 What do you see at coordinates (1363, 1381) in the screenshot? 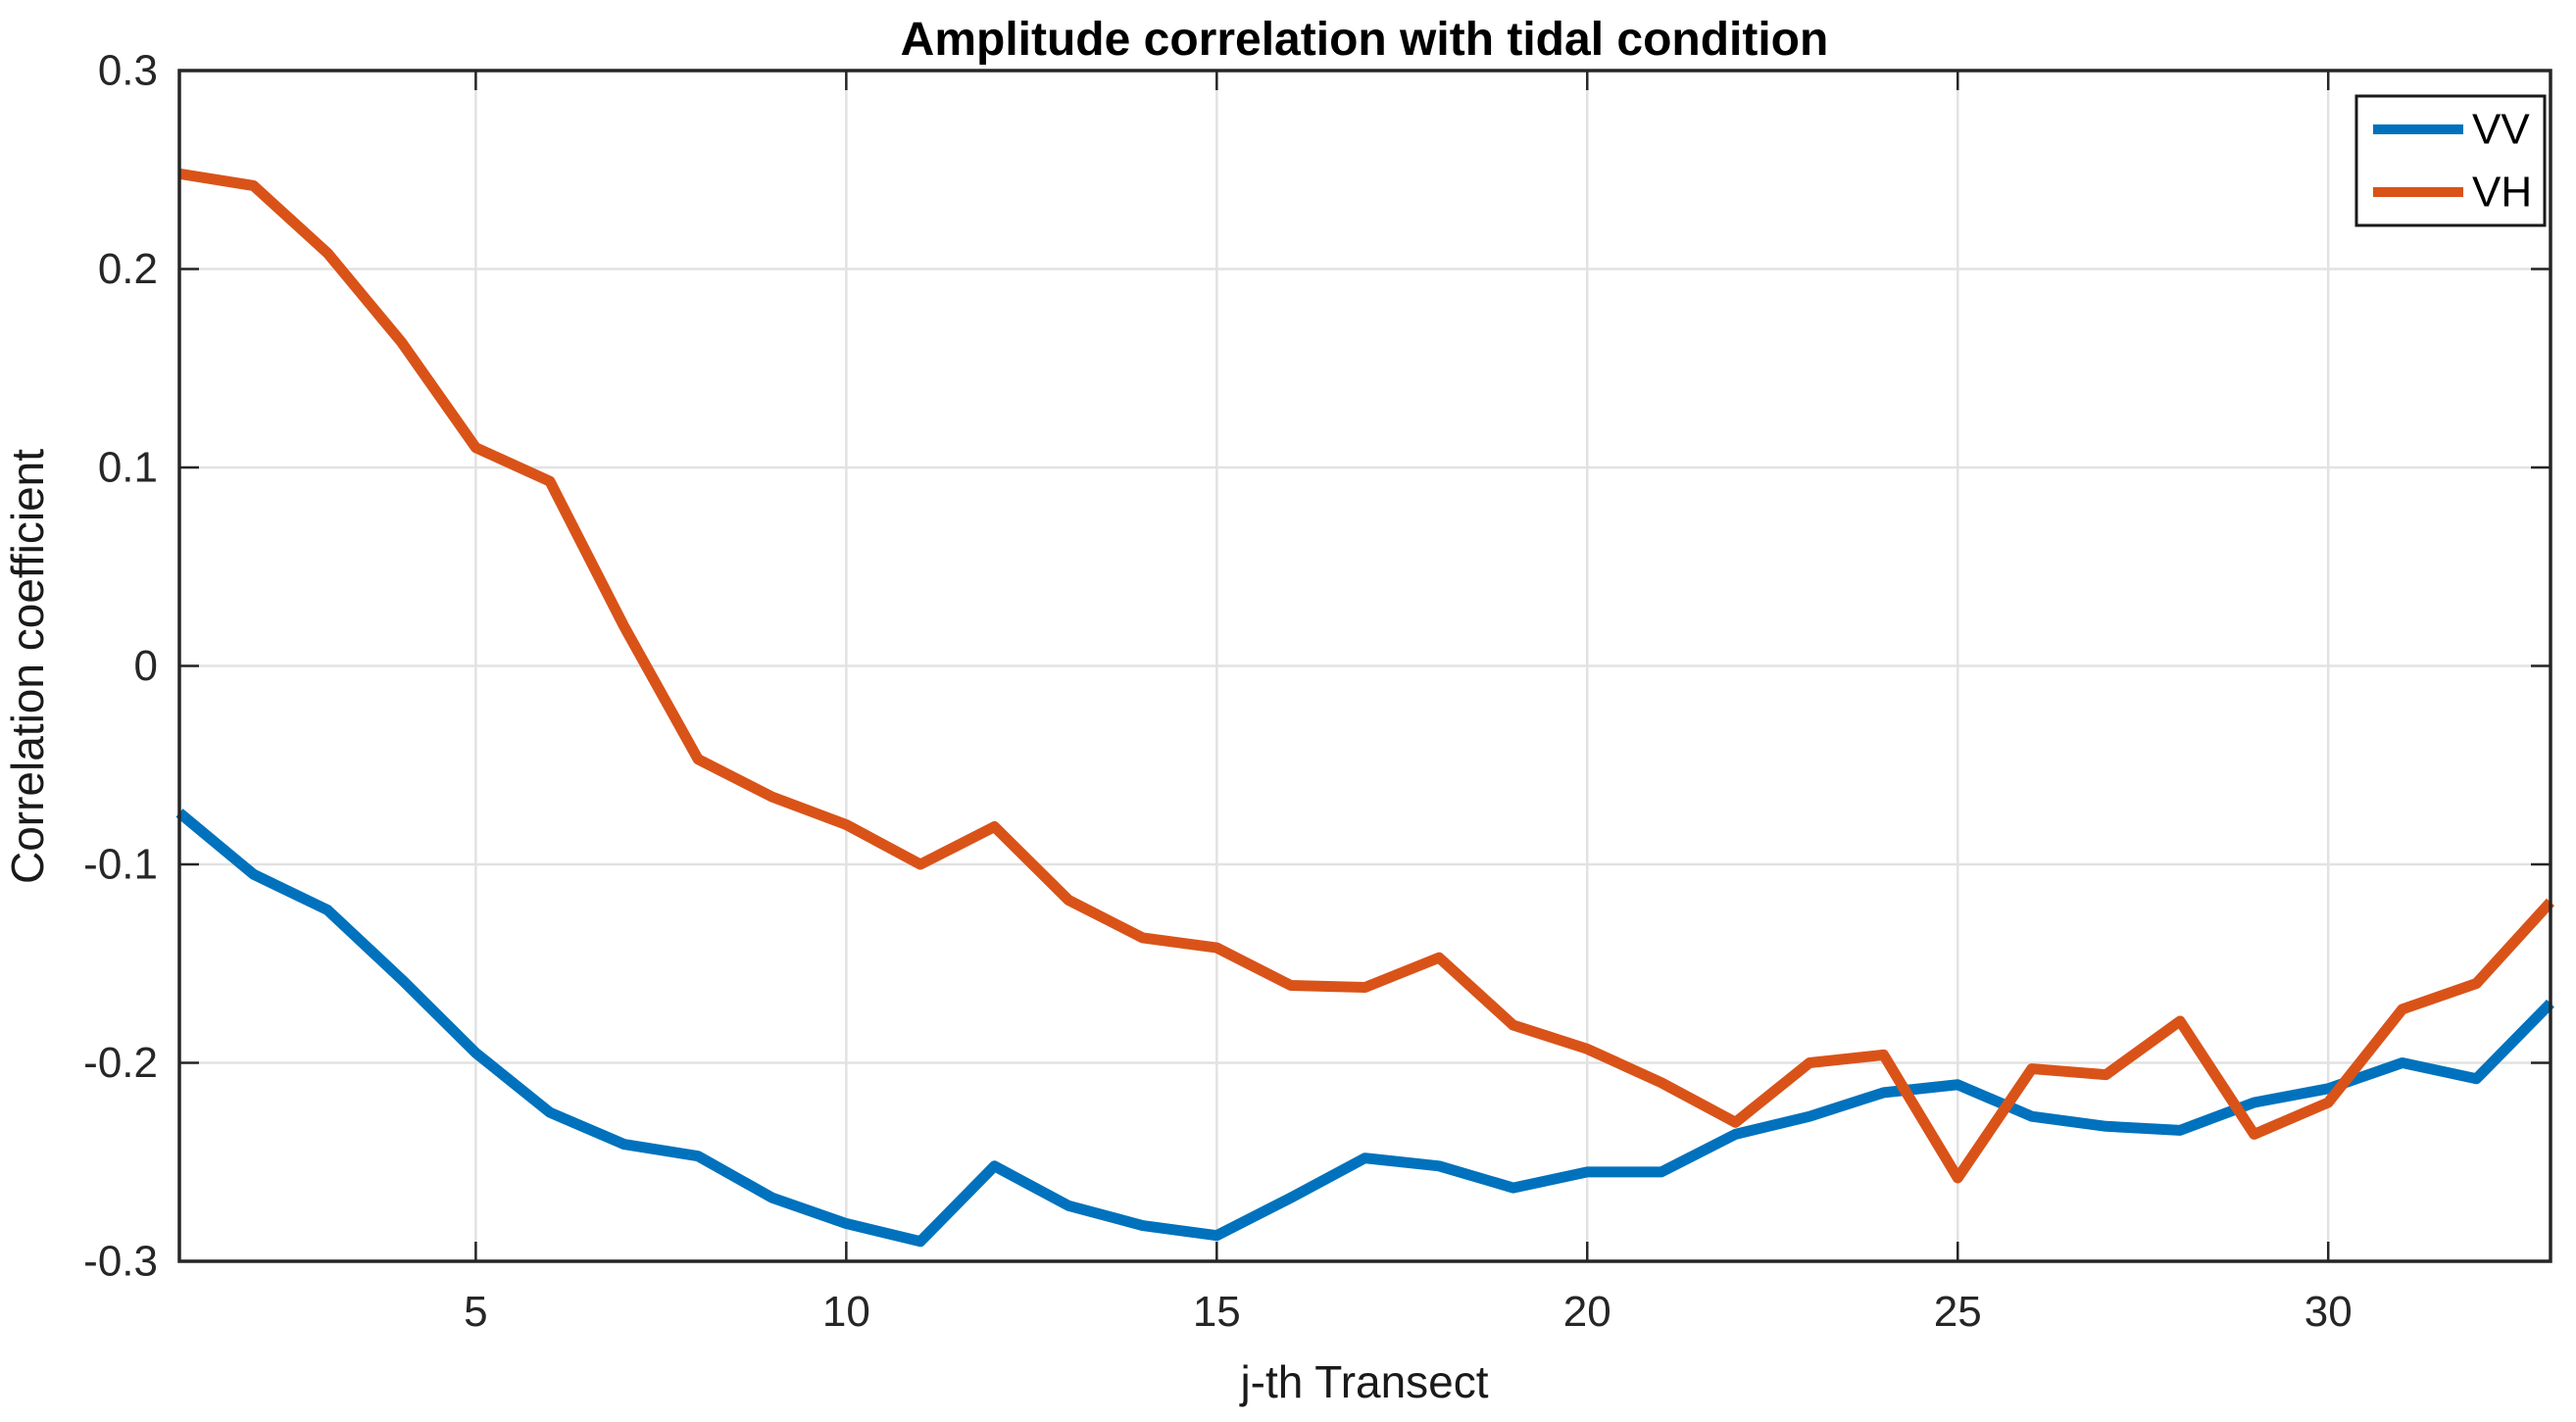
I see `x-axis-label: j-th Transect` at bounding box center [1363, 1381].